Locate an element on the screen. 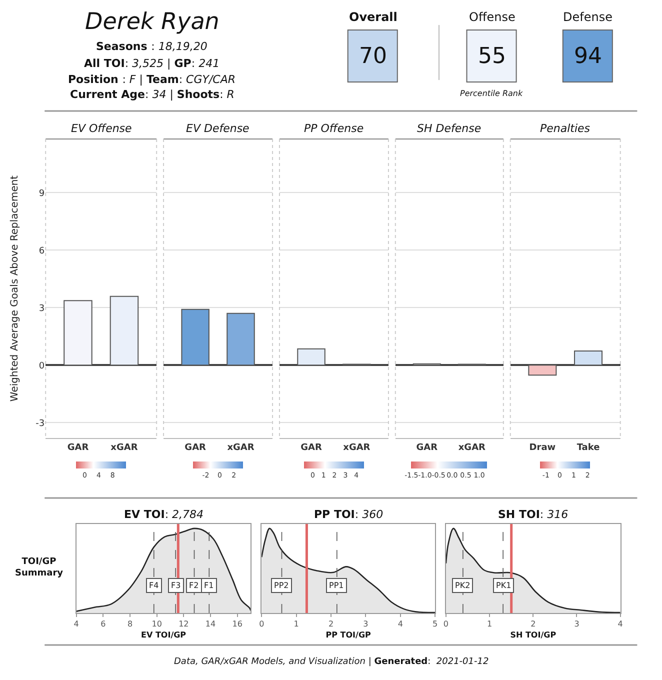 The height and width of the screenshot is (680, 662). chart-title: EV TOI: 2,784 is located at coordinates (164, 514).